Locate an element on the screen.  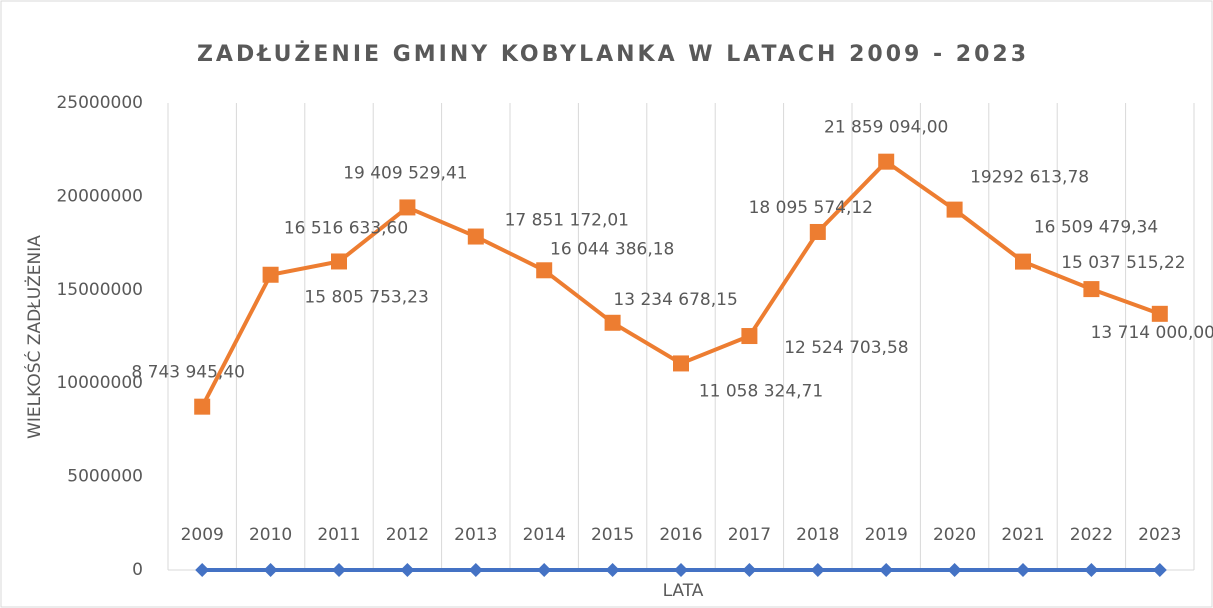
data-label: 2010 is located at coordinates (270, 535).